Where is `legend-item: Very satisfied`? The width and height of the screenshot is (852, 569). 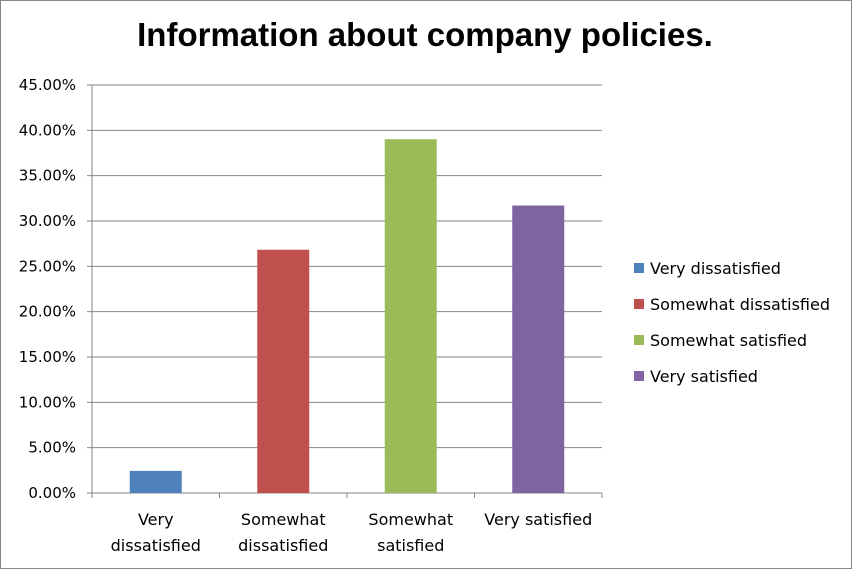
legend-item: Very satisfied is located at coordinates (732, 376).